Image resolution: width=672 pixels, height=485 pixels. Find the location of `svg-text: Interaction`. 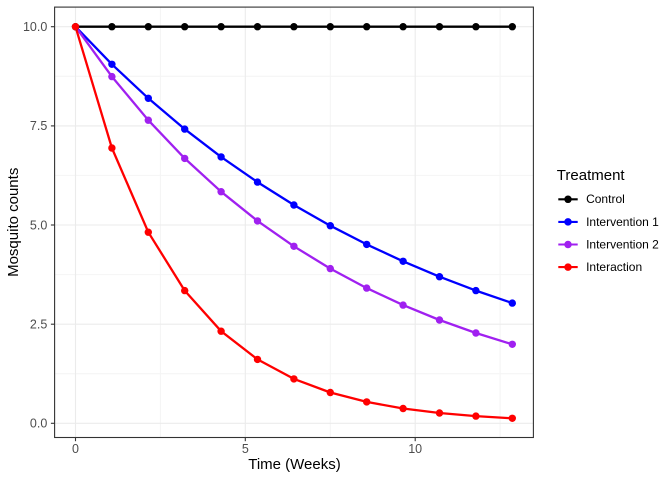

svg-text: Interaction is located at coordinates (614, 267).